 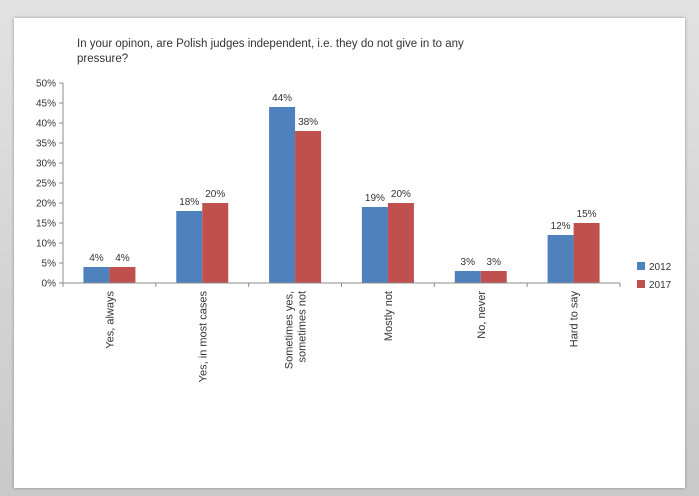 I want to click on y-tick-label: 5%, so click(x=49, y=264).